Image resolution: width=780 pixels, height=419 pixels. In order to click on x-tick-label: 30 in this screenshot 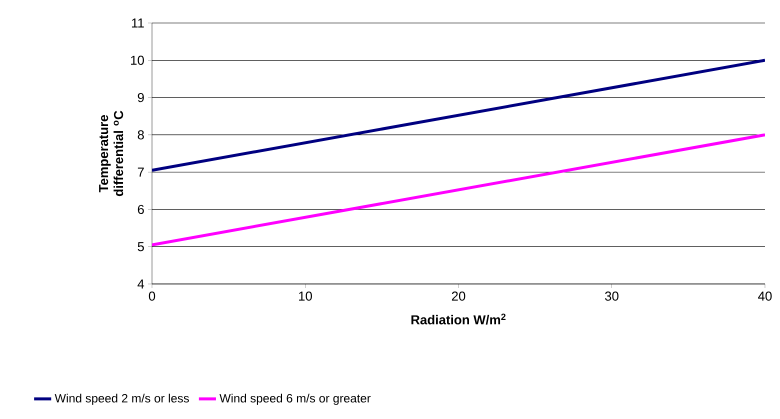, I will do `click(611, 296)`.